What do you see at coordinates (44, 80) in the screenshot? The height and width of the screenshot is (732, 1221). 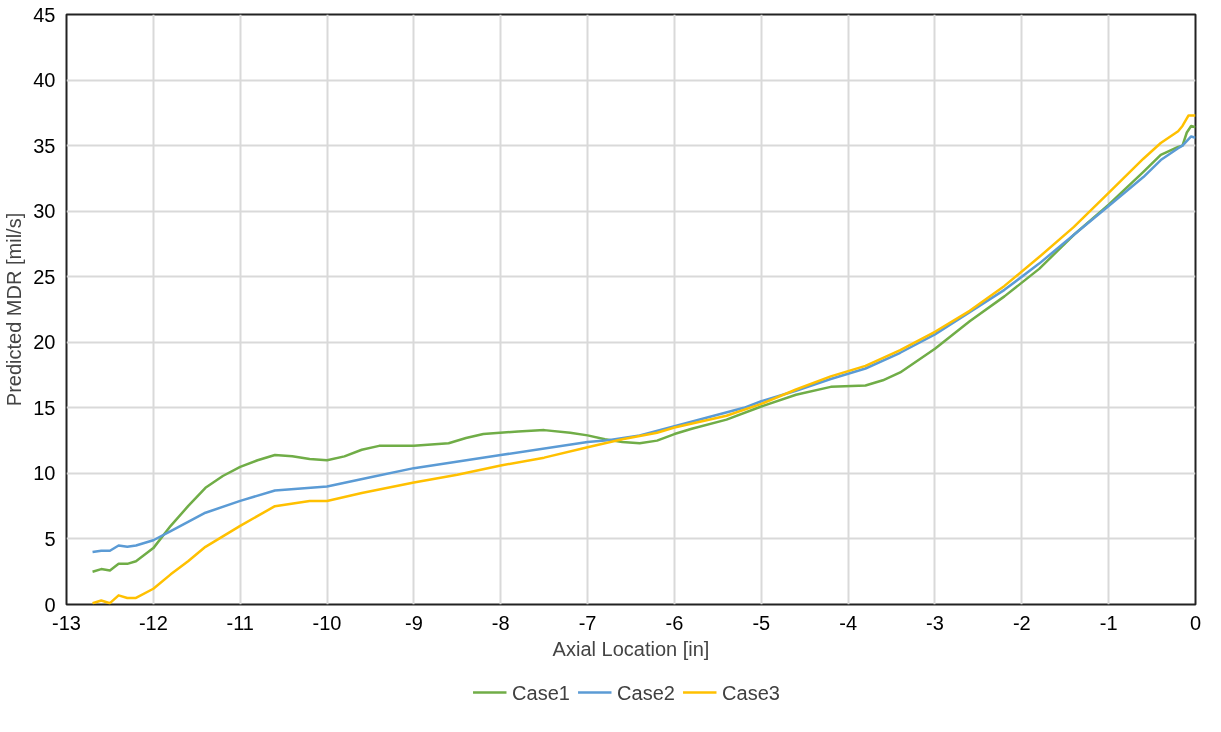 I see `y-tick-label: 40` at bounding box center [44, 80].